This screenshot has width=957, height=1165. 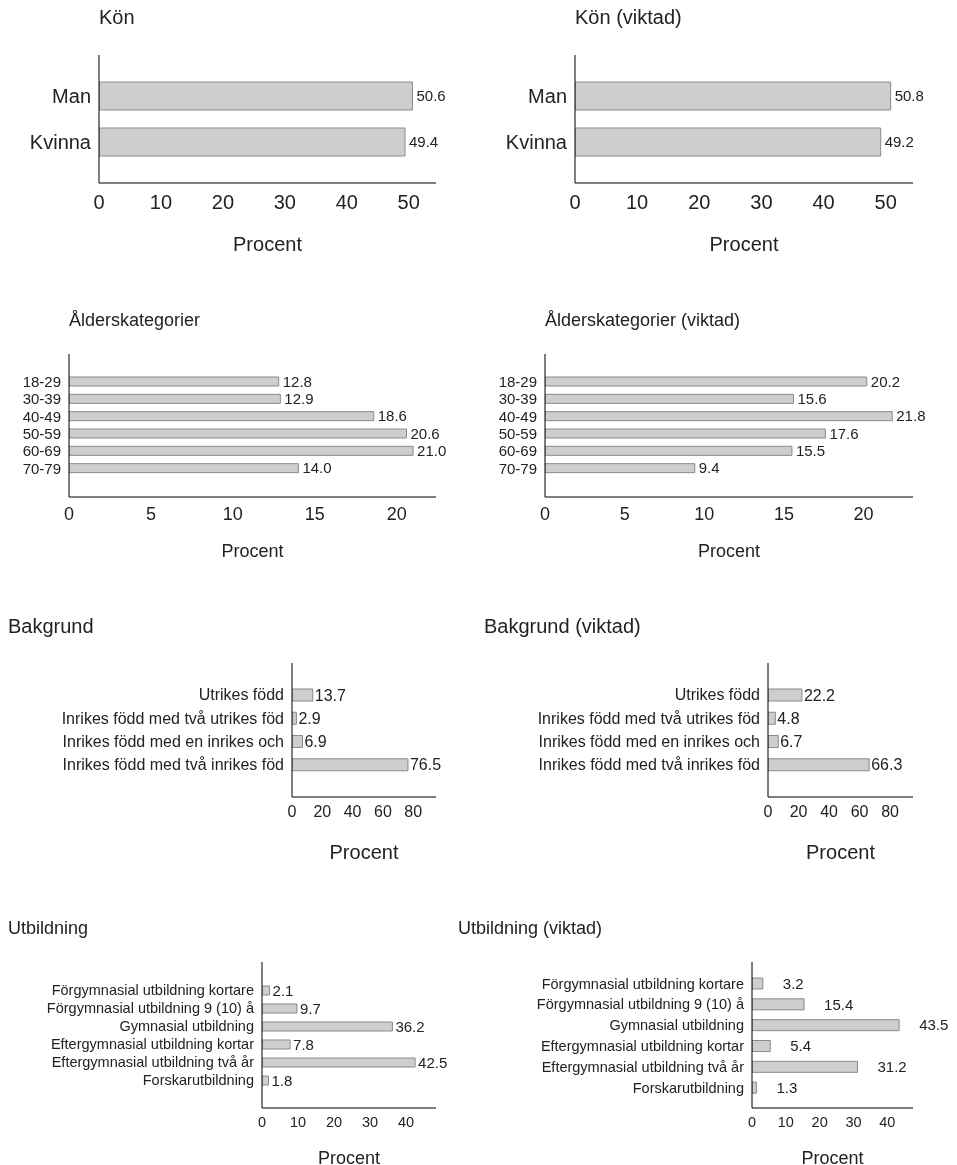 I want to click on data-label: 21.0, so click(x=432, y=451).